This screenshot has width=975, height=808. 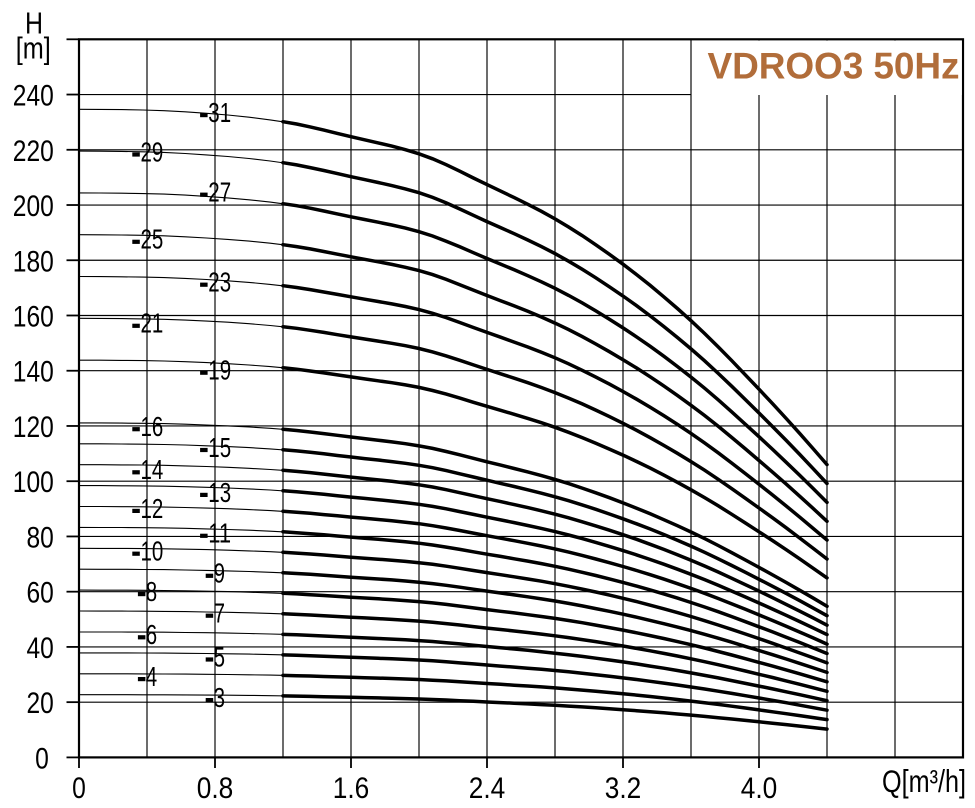 I want to click on svg-text: 3, so click(x=219, y=697).